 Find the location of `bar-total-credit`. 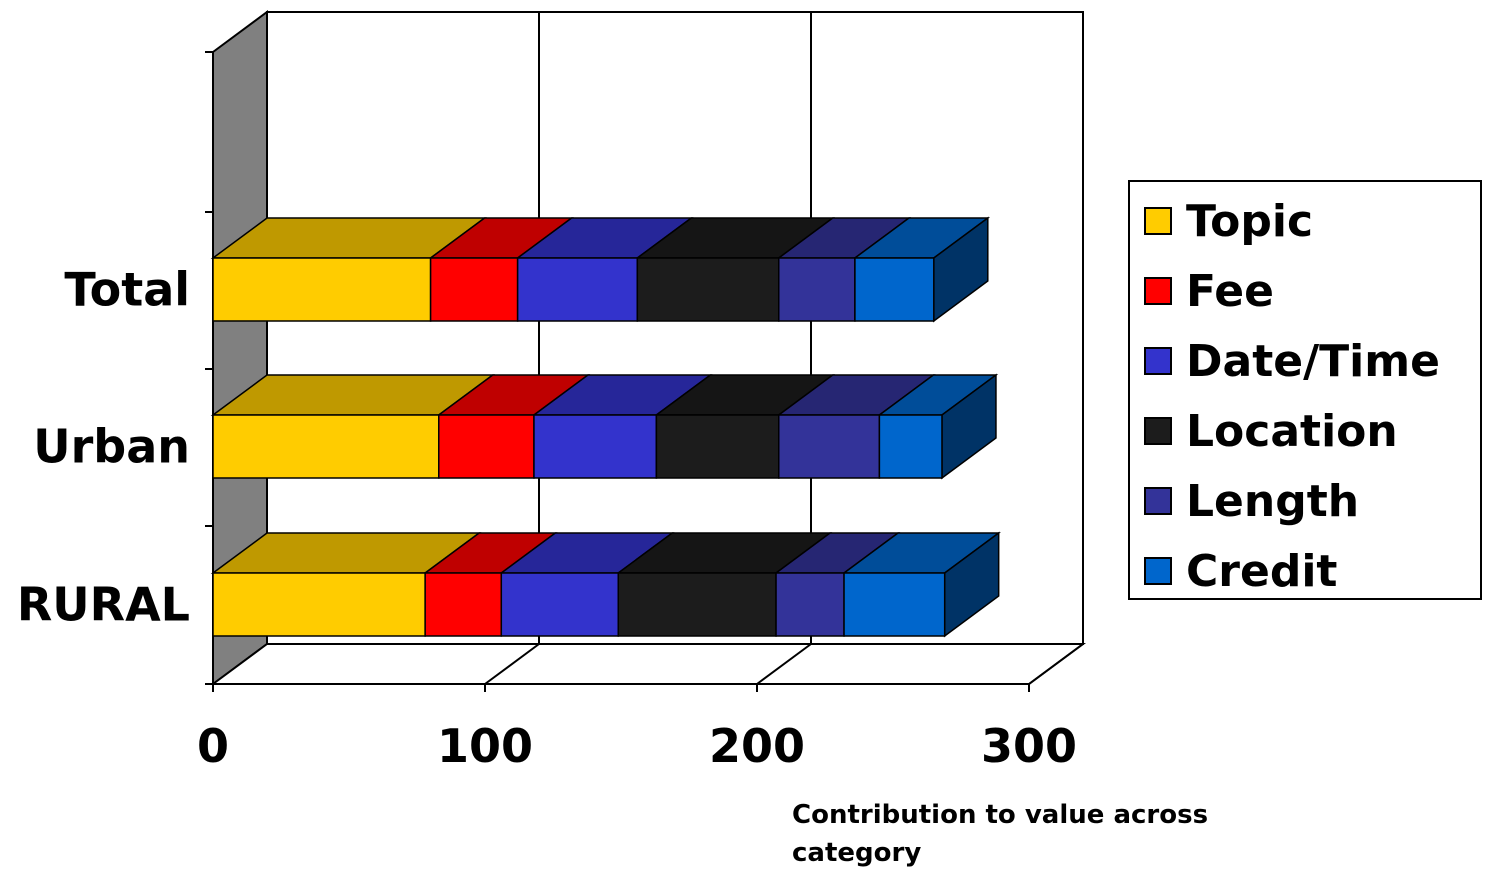

bar-total-credit is located at coordinates (894, 289).